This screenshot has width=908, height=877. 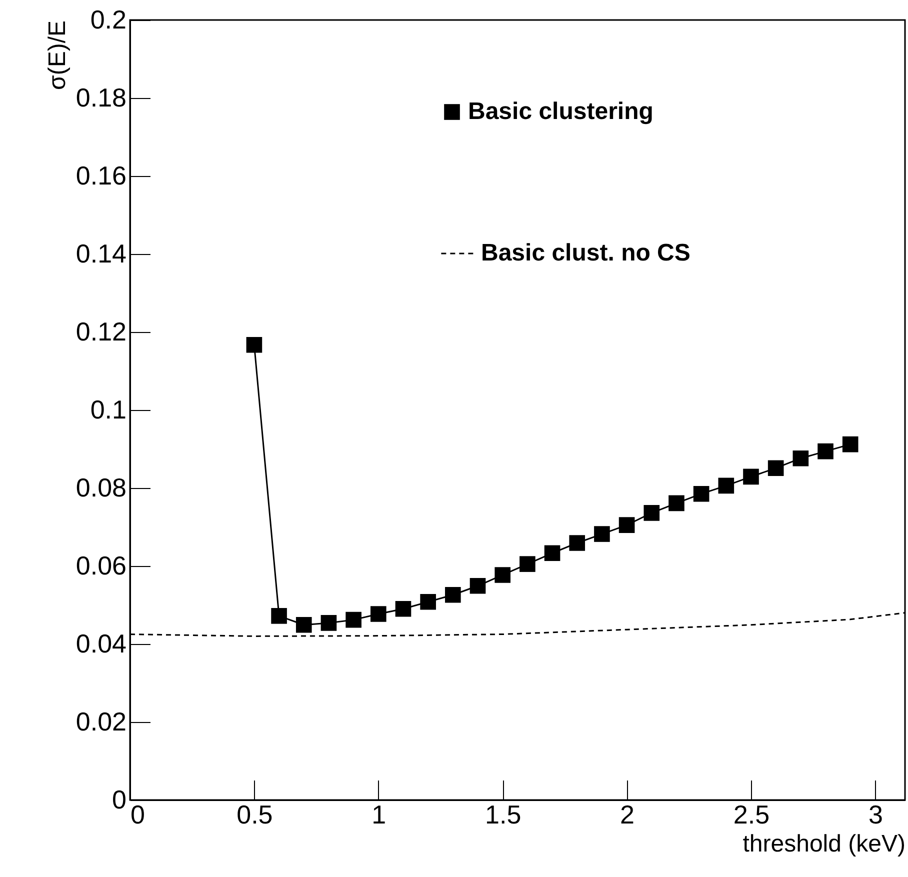 I want to click on x-tick-label: 2.5, so click(x=751, y=815).